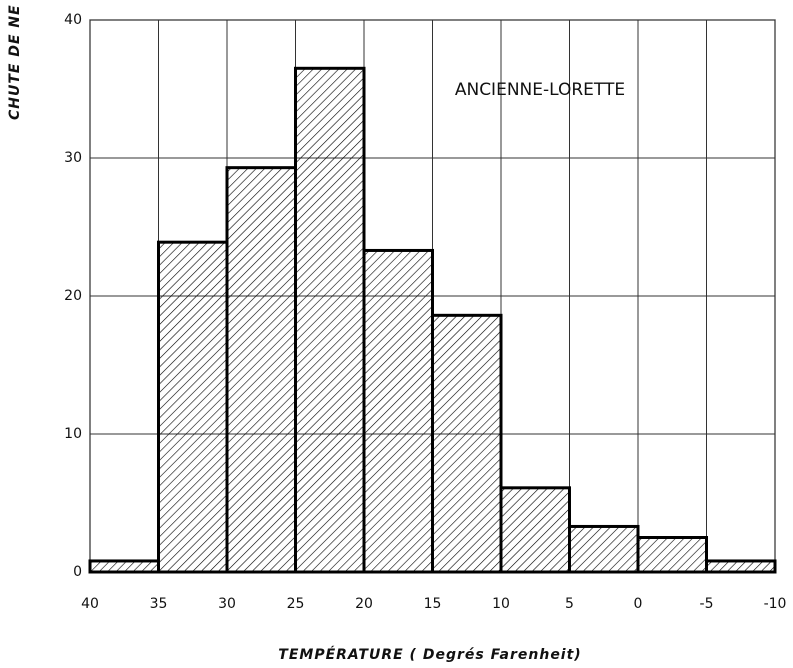 The image size is (793, 668). Describe the element at coordinates (73, 20) in the screenshot. I see `y-tick-label: 40` at that location.